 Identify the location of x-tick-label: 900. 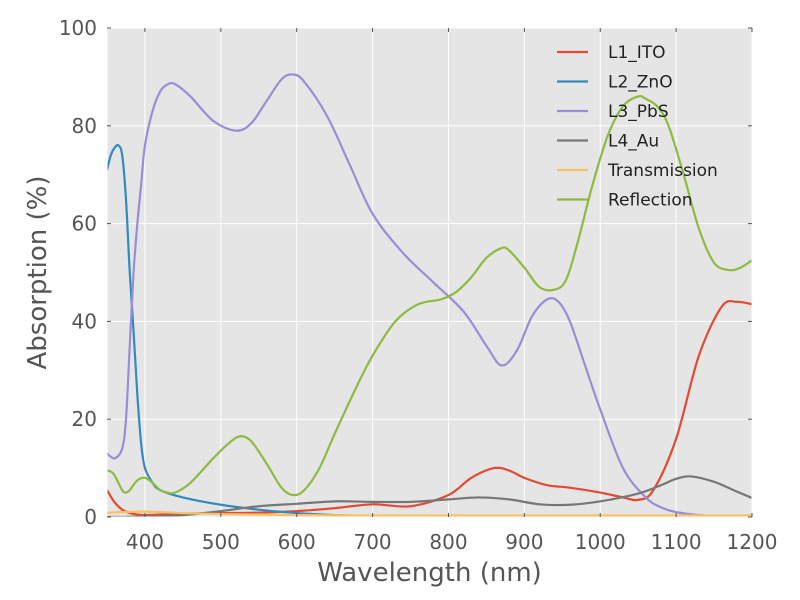
(524, 542).